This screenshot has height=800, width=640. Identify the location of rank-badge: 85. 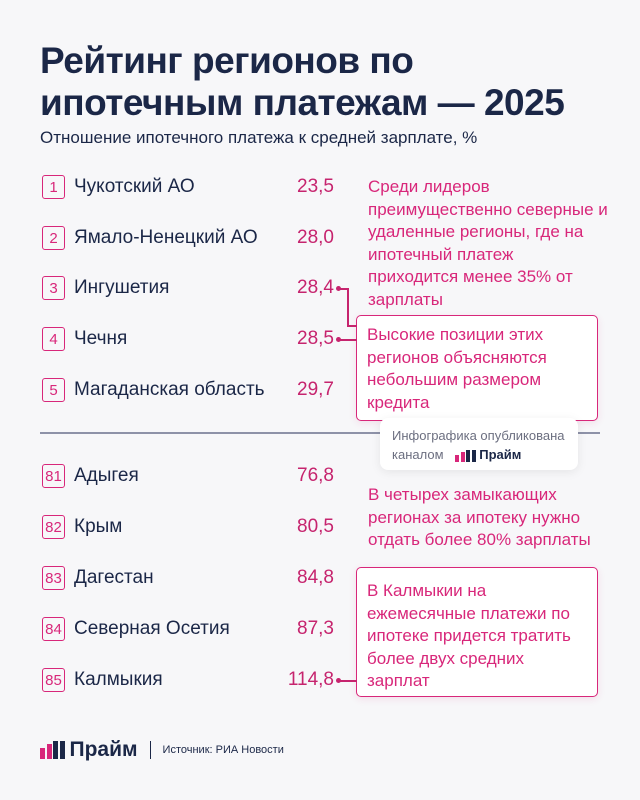
(53, 680).